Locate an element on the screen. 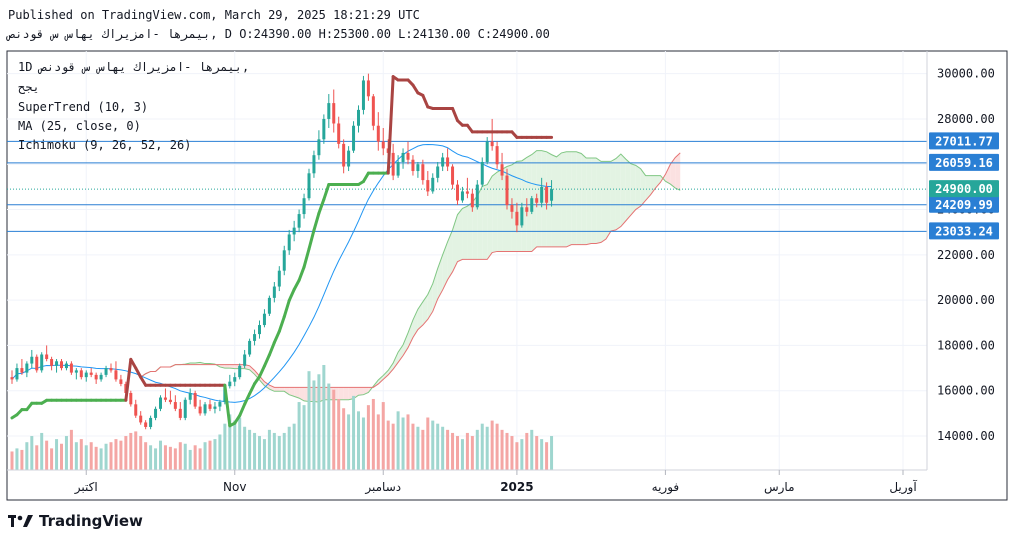  legend-supertrend: SuperTrend (10, 3) is located at coordinates (83, 107).